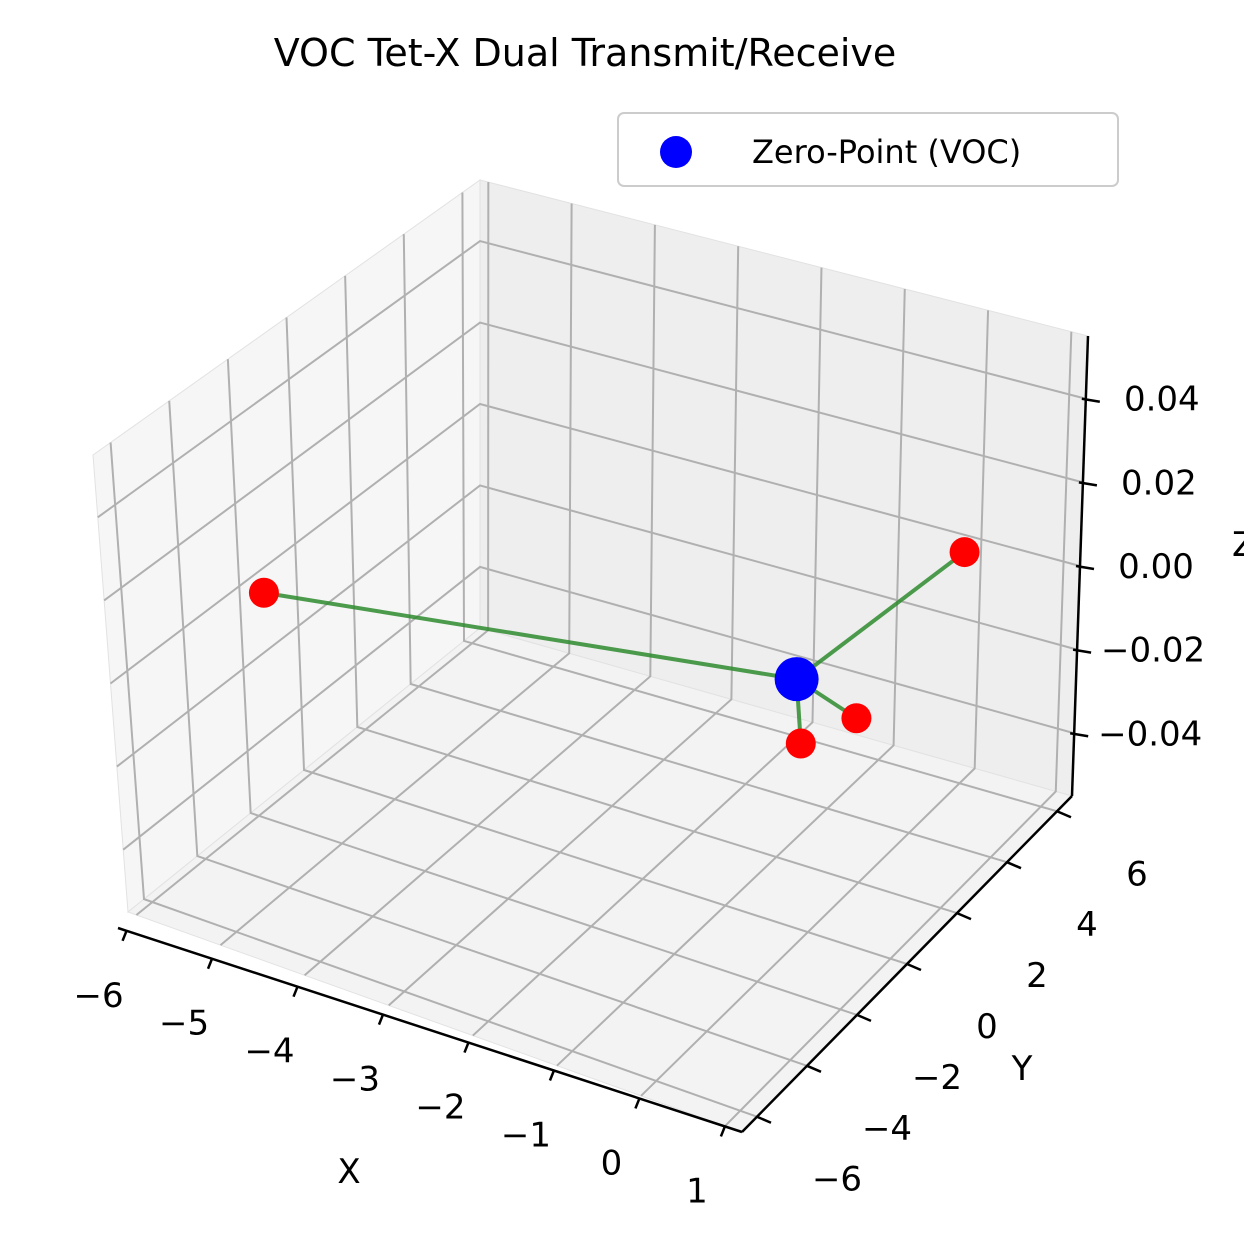  What do you see at coordinates (585, 53) in the screenshot?
I see `chart-title: VOC Tet-X Dual Transmit/Receive` at bounding box center [585, 53].